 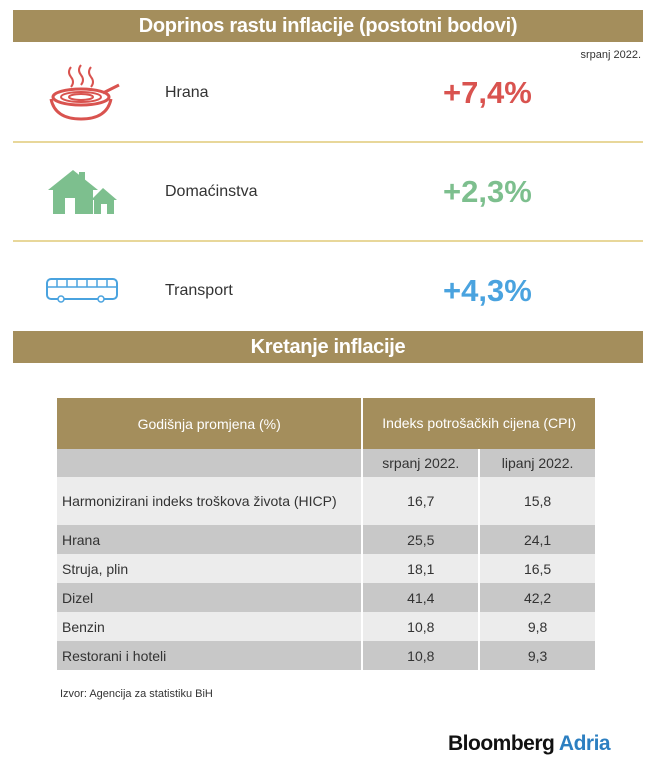 I want to click on table-header-cpi: Indeks potrošačkih cijena (CPI), so click(x=478, y=423).